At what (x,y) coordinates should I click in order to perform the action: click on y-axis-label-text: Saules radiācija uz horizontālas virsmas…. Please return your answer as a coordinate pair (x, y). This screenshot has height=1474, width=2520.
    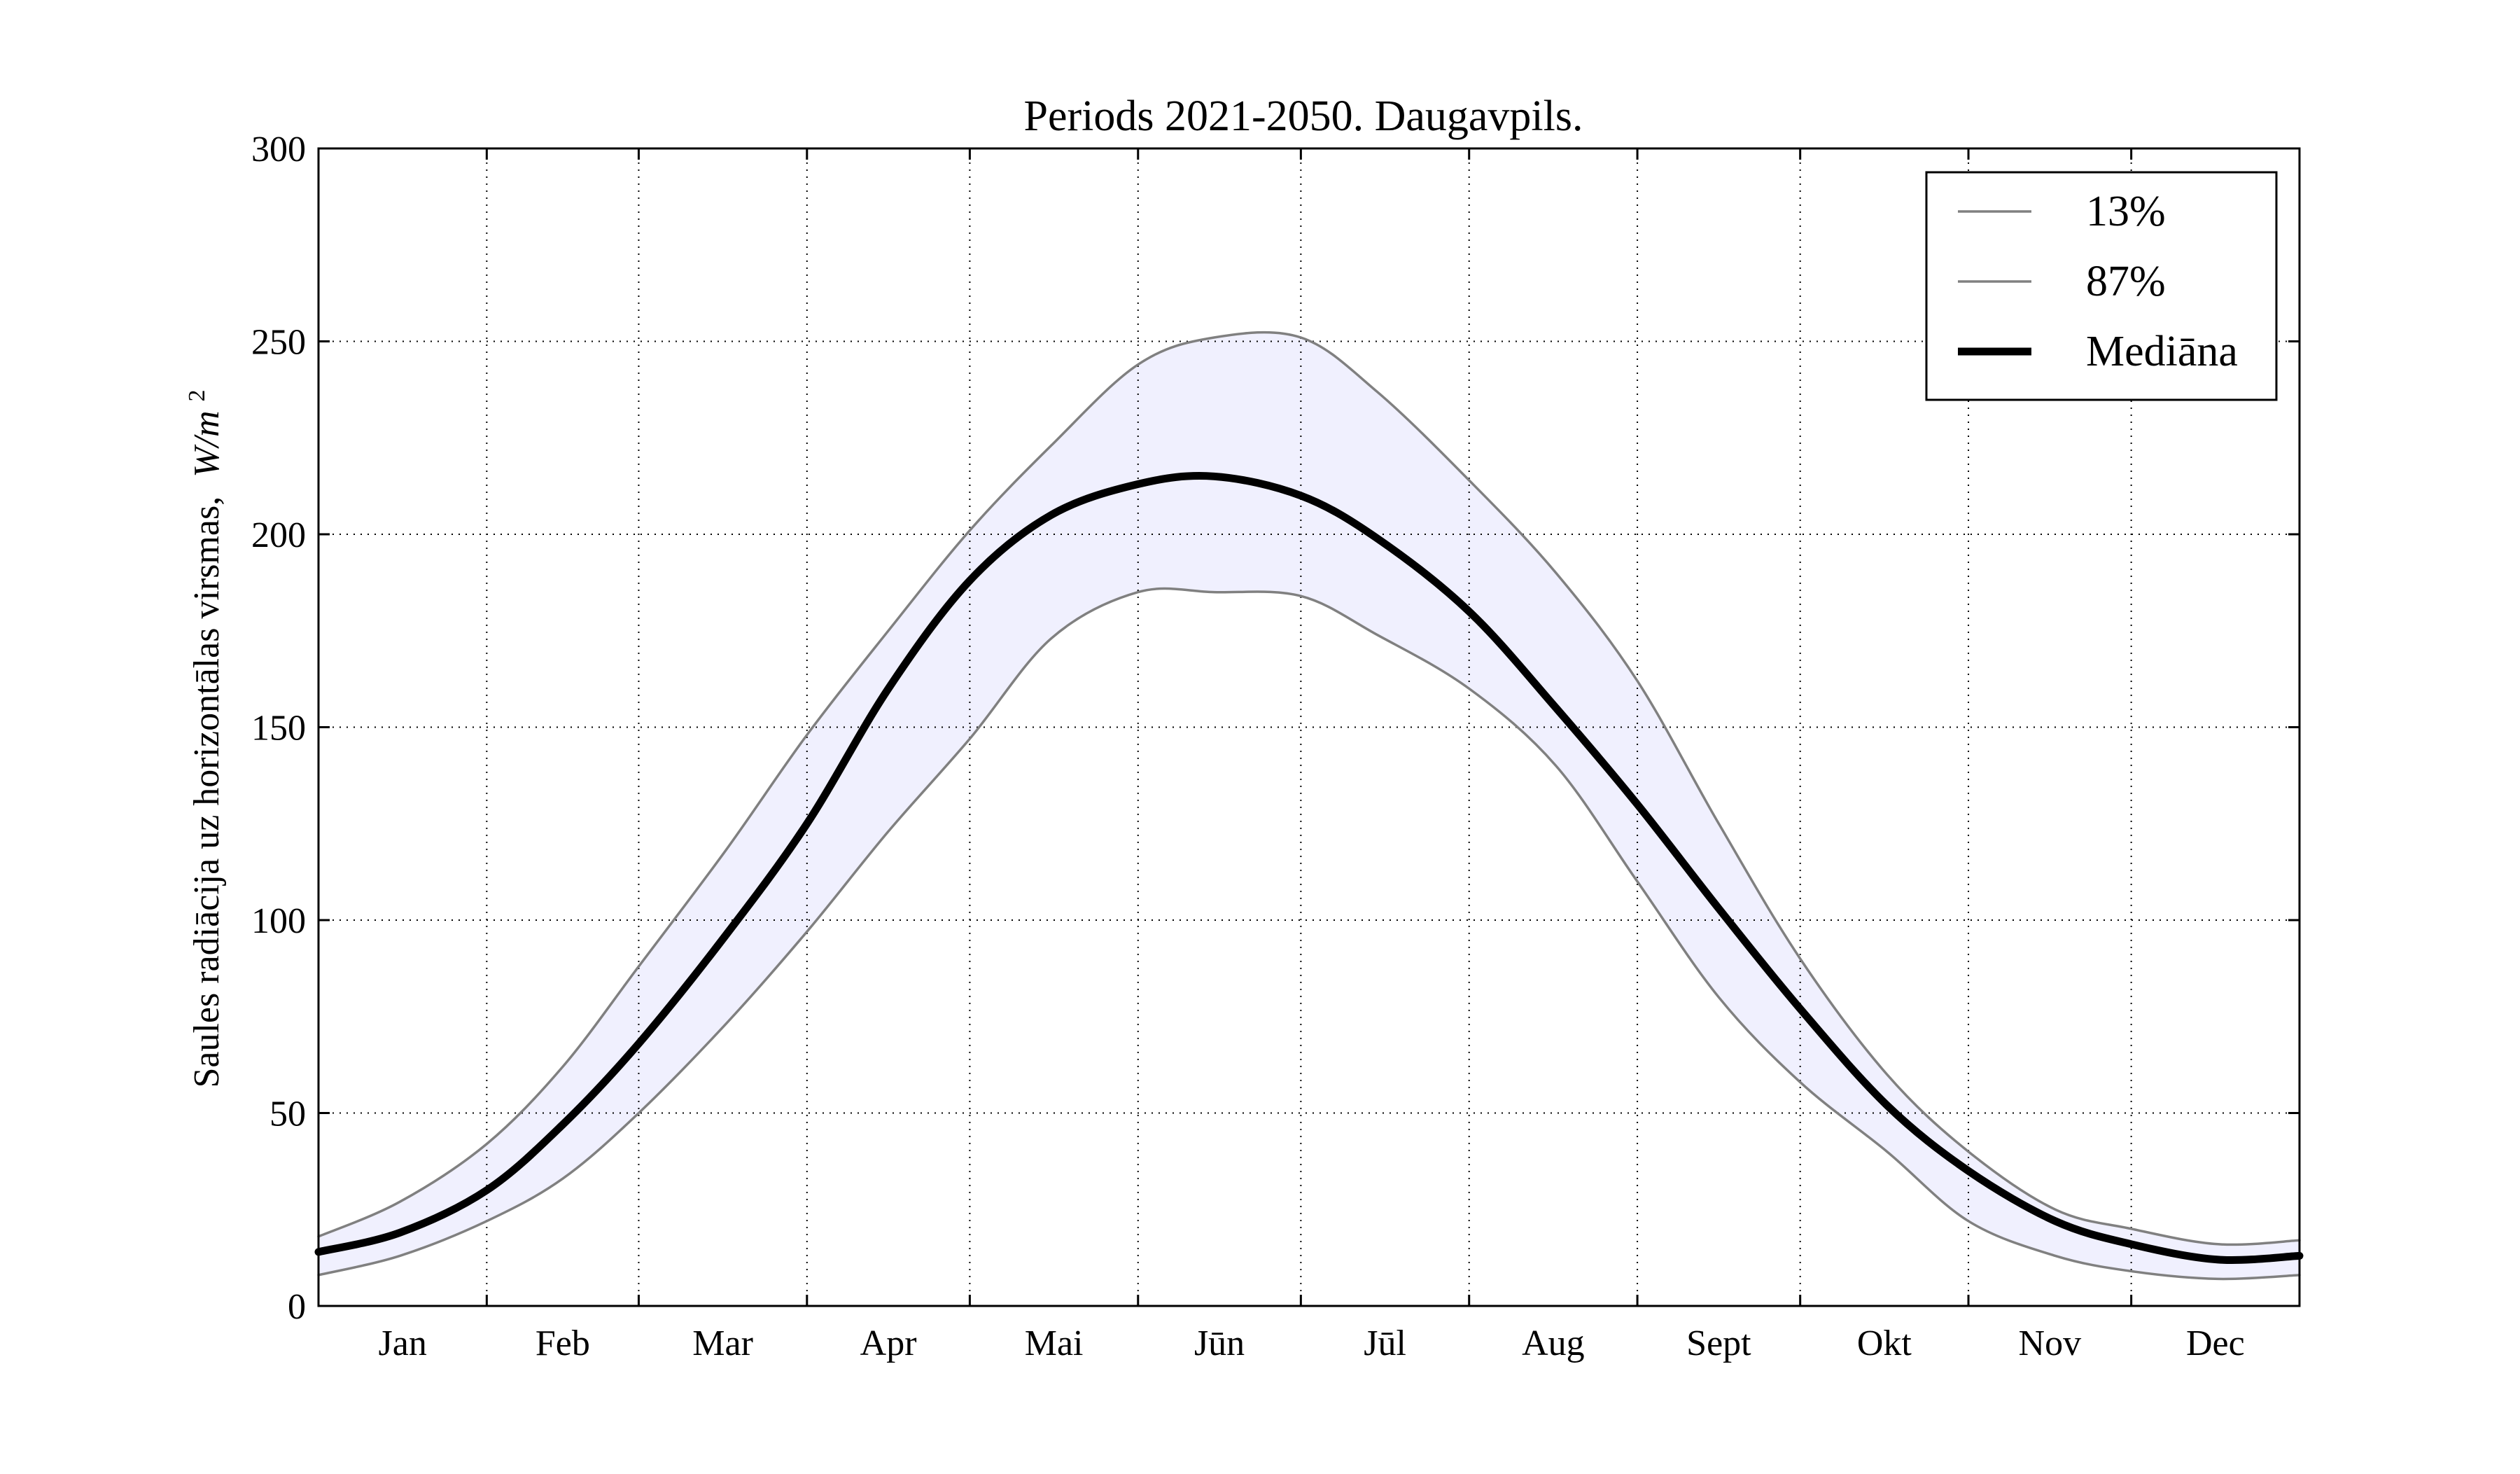
    Looking at the image, I should click on (207, 792).